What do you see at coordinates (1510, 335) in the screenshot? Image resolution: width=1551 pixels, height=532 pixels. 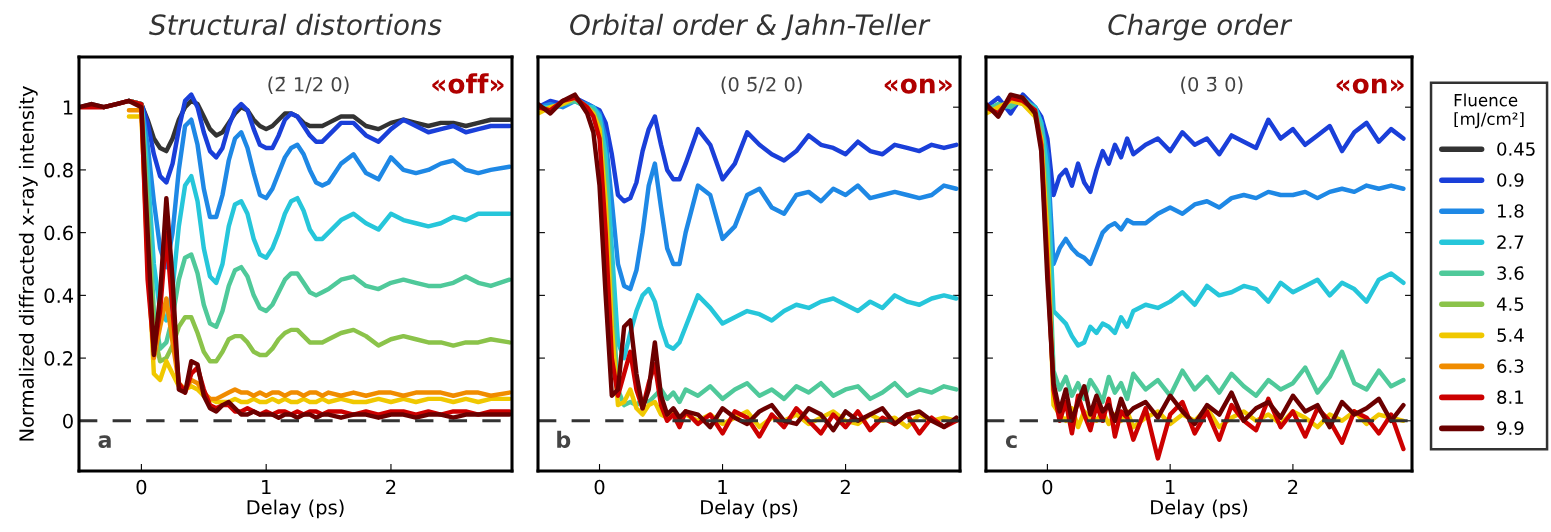 I see `legend-label: 5.4` at bounding box center [1510, 335].